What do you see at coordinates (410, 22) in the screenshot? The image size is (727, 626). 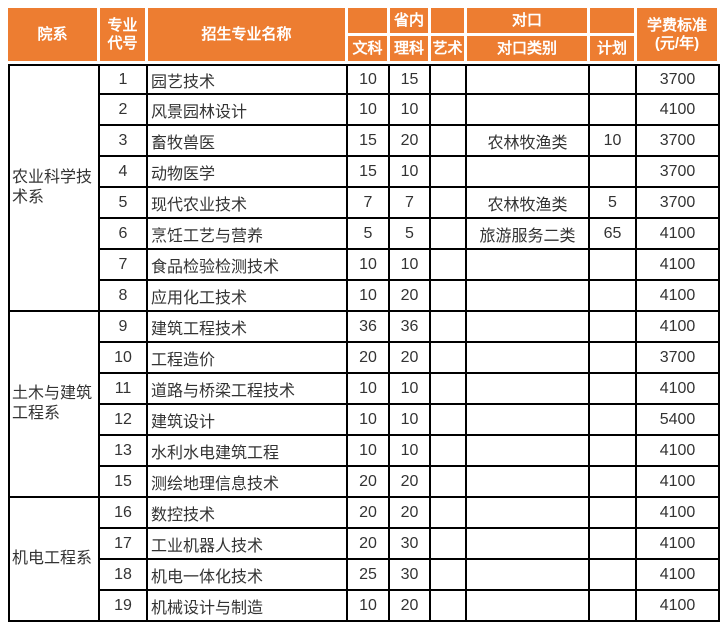 I see `header-shengnei-group: 省内` at bounding box center [410, 22].